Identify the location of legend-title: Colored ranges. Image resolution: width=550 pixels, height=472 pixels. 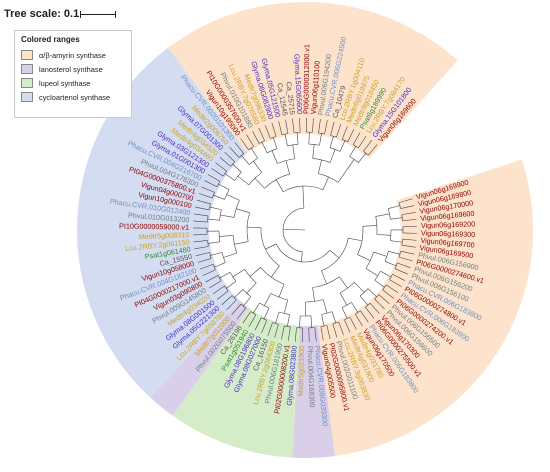
(73, 39).